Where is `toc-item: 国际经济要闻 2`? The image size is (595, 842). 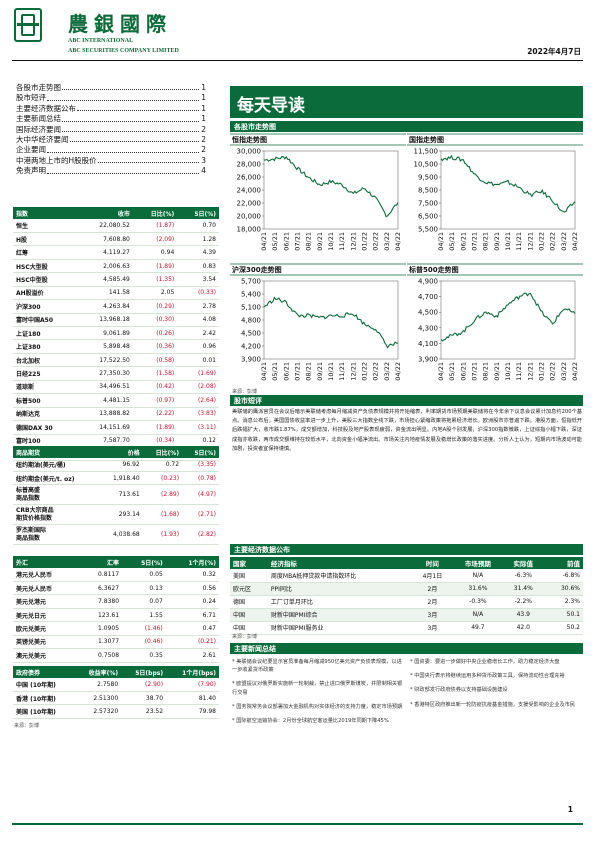
toc-item: 国际经济要闻 2 is located at coordinates (111, 130).